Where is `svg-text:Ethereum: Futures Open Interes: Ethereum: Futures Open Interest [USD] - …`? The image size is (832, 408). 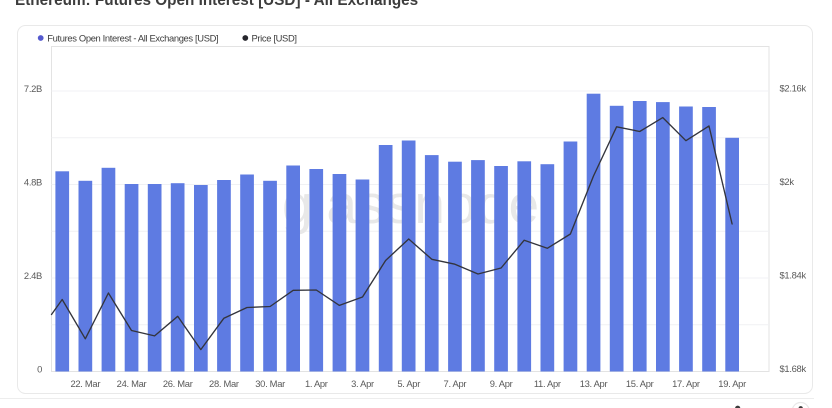
svg-text:Ethereum: Futures Open Interes: Ethereum: Futures Open Interest [USD] - … is located at coordinates (216, 4).